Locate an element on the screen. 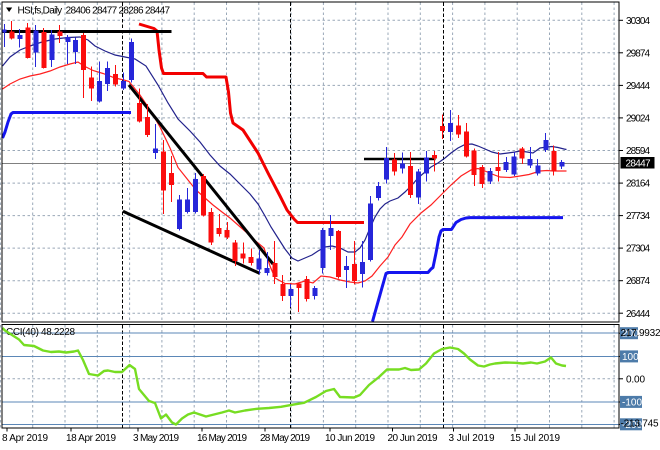 Image resolution: width=660 pixels, height=450 pixels. svg-text: 10 Jun 2019 is located at coordinates (350, 438).